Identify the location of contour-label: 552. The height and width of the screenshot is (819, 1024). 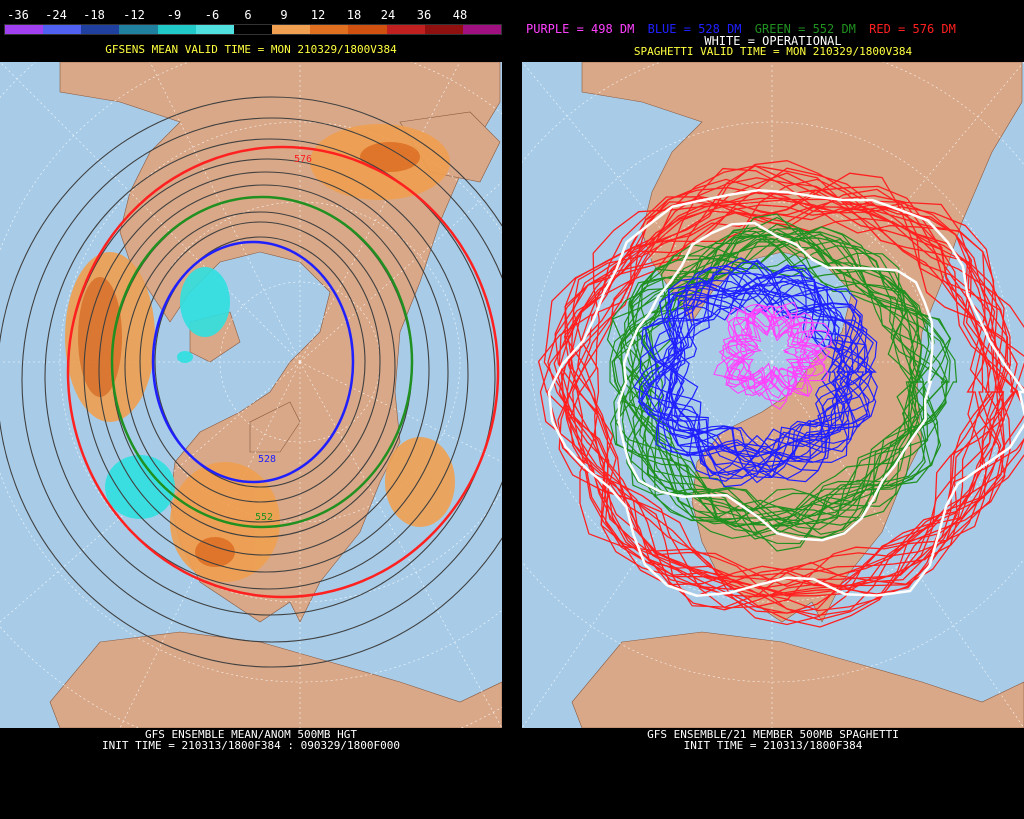
(264, 517).